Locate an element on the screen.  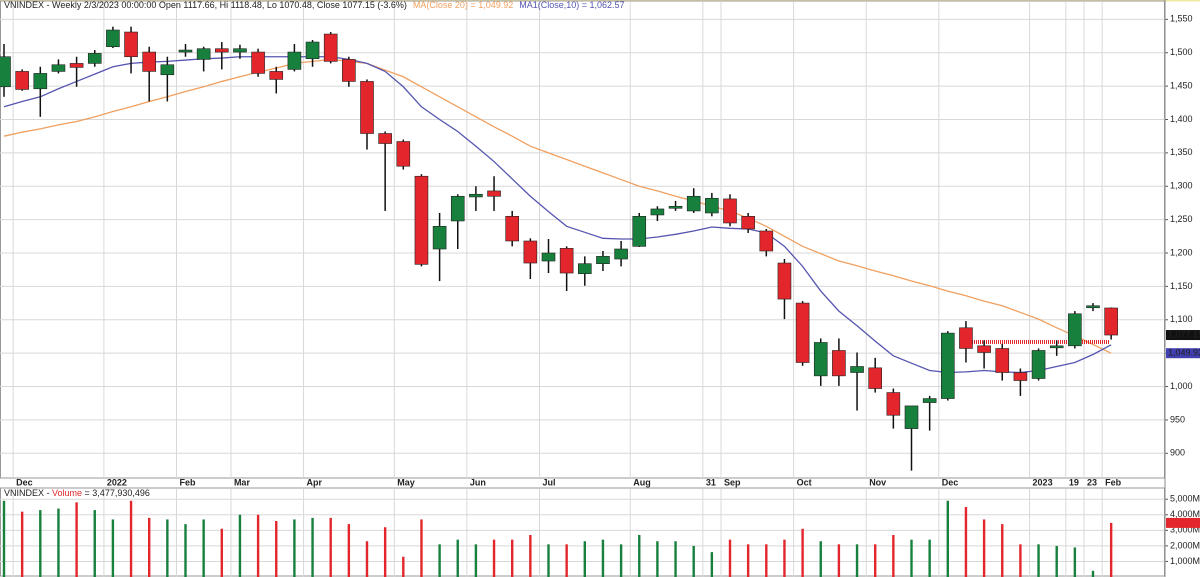
x-tick-label: 2022 is located at coordinates (117, 482).